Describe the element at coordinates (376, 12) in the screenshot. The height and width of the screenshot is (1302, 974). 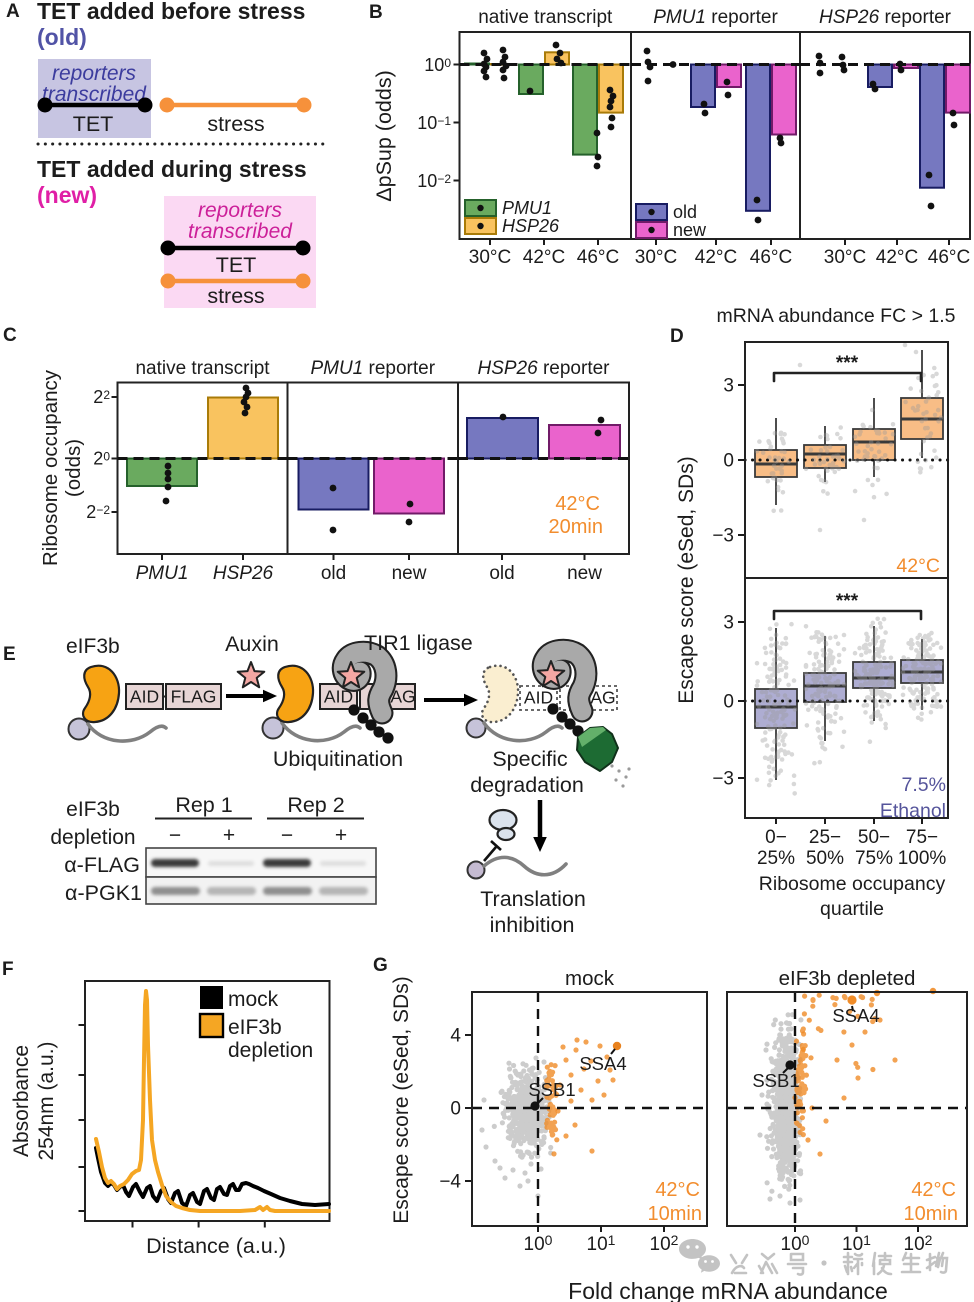
I see `svg-text: B` at that location.